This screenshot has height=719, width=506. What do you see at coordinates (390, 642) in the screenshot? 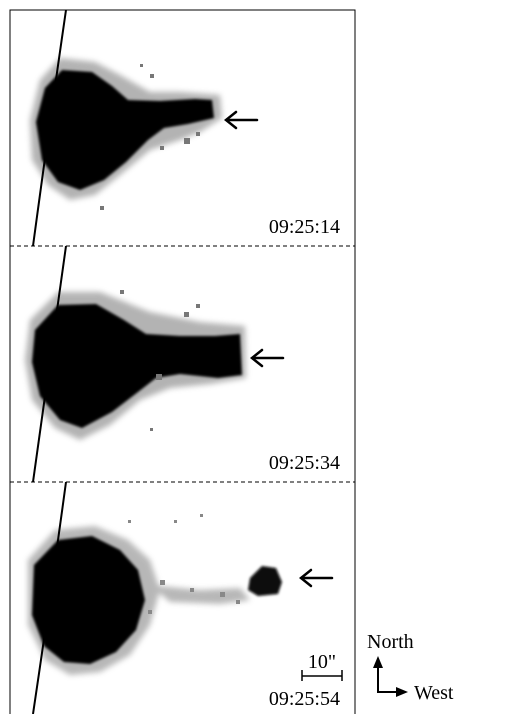
I see `compass-north-label: North` at bounding box center [390, 642].